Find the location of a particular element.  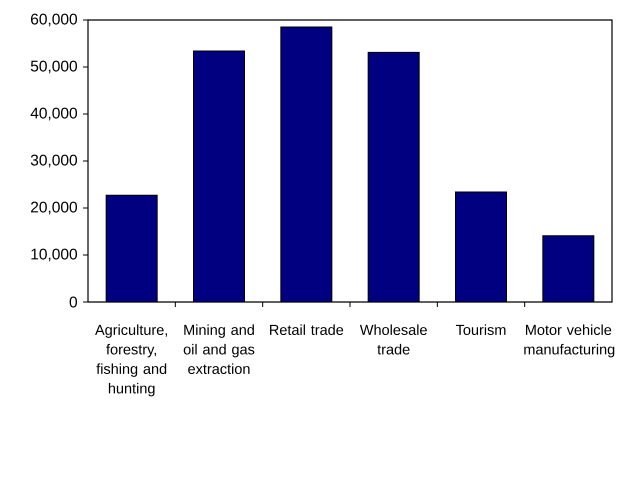

y-tick-label: 60,000 is located at coordinates (54, 20).